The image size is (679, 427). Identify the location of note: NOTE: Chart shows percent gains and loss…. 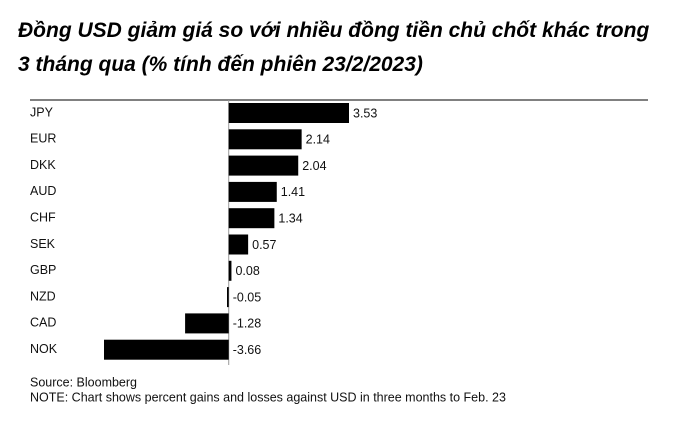
(268, 397).